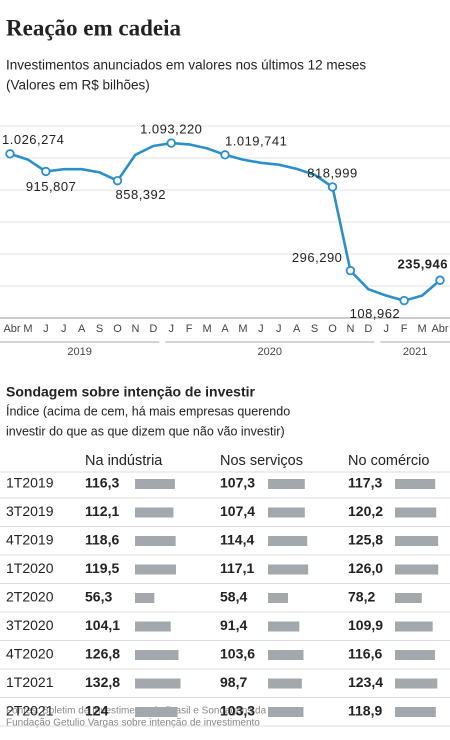 The width and height of the screenshot is (450, 740). What do you see at coordinates (256, 140) in the screenshot?
I see `data-label: 1.019,741` at bounding box center [256, 140].